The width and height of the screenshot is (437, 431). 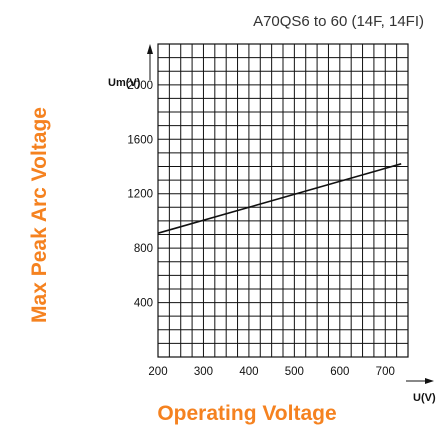 What do you see at coordinates (140, 86) in the screenshot?
I see `y-tick-label: 2000` at bounding box center [140, 86].